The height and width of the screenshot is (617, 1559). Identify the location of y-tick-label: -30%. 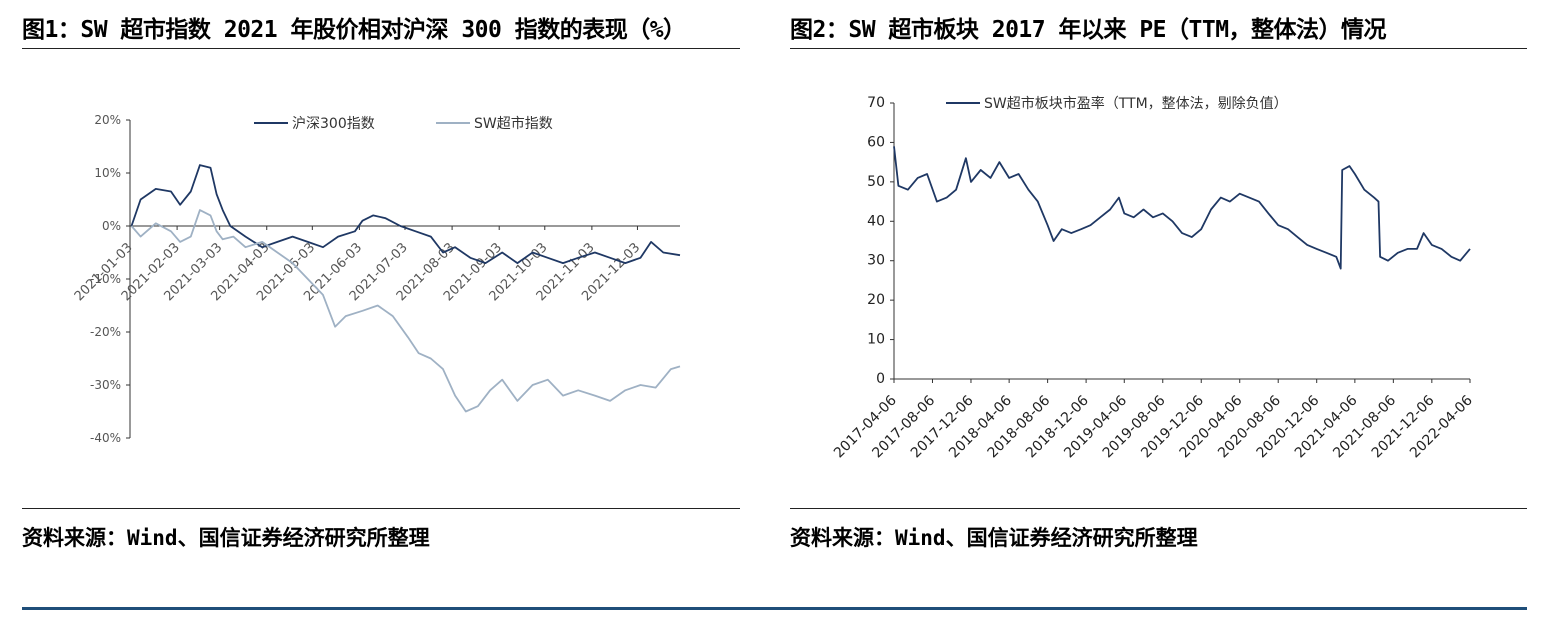
(105, 385).